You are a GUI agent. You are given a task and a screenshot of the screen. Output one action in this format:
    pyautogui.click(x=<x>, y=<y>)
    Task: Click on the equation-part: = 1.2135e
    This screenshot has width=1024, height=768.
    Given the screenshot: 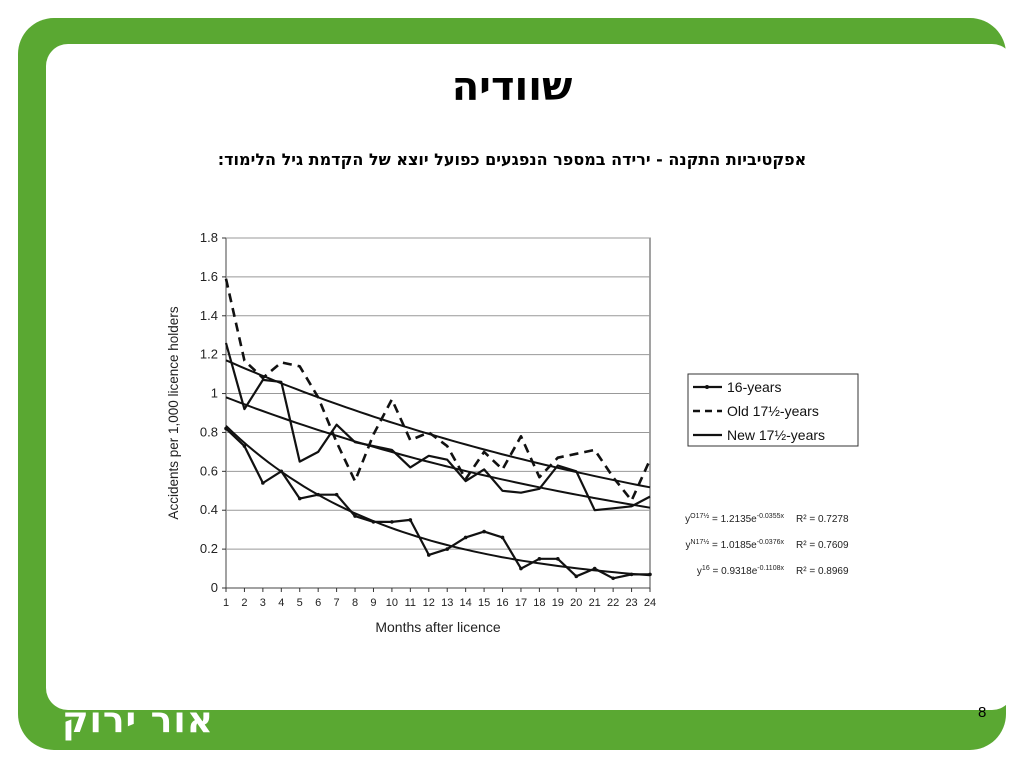 What is the action you would take?
    pyautogui.click(x=733, y=519)
    